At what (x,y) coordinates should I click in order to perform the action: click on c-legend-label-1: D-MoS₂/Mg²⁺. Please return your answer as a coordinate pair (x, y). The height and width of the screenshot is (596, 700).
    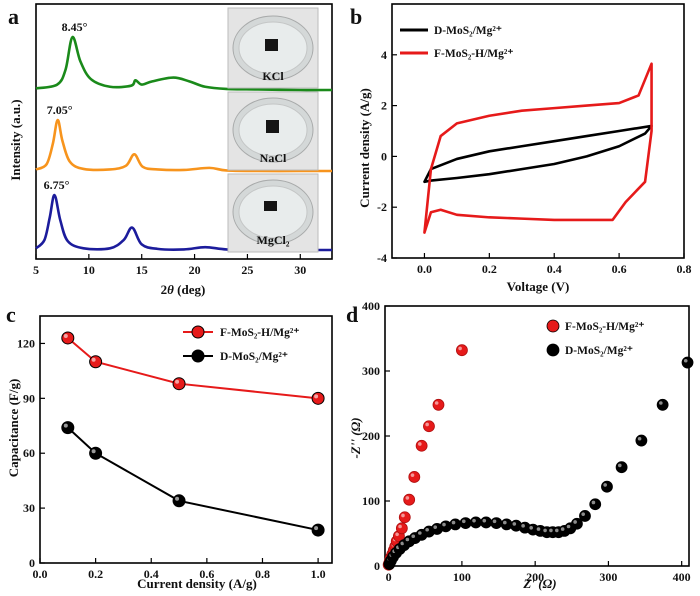
    Looking at the image, I should click on (254, 357).